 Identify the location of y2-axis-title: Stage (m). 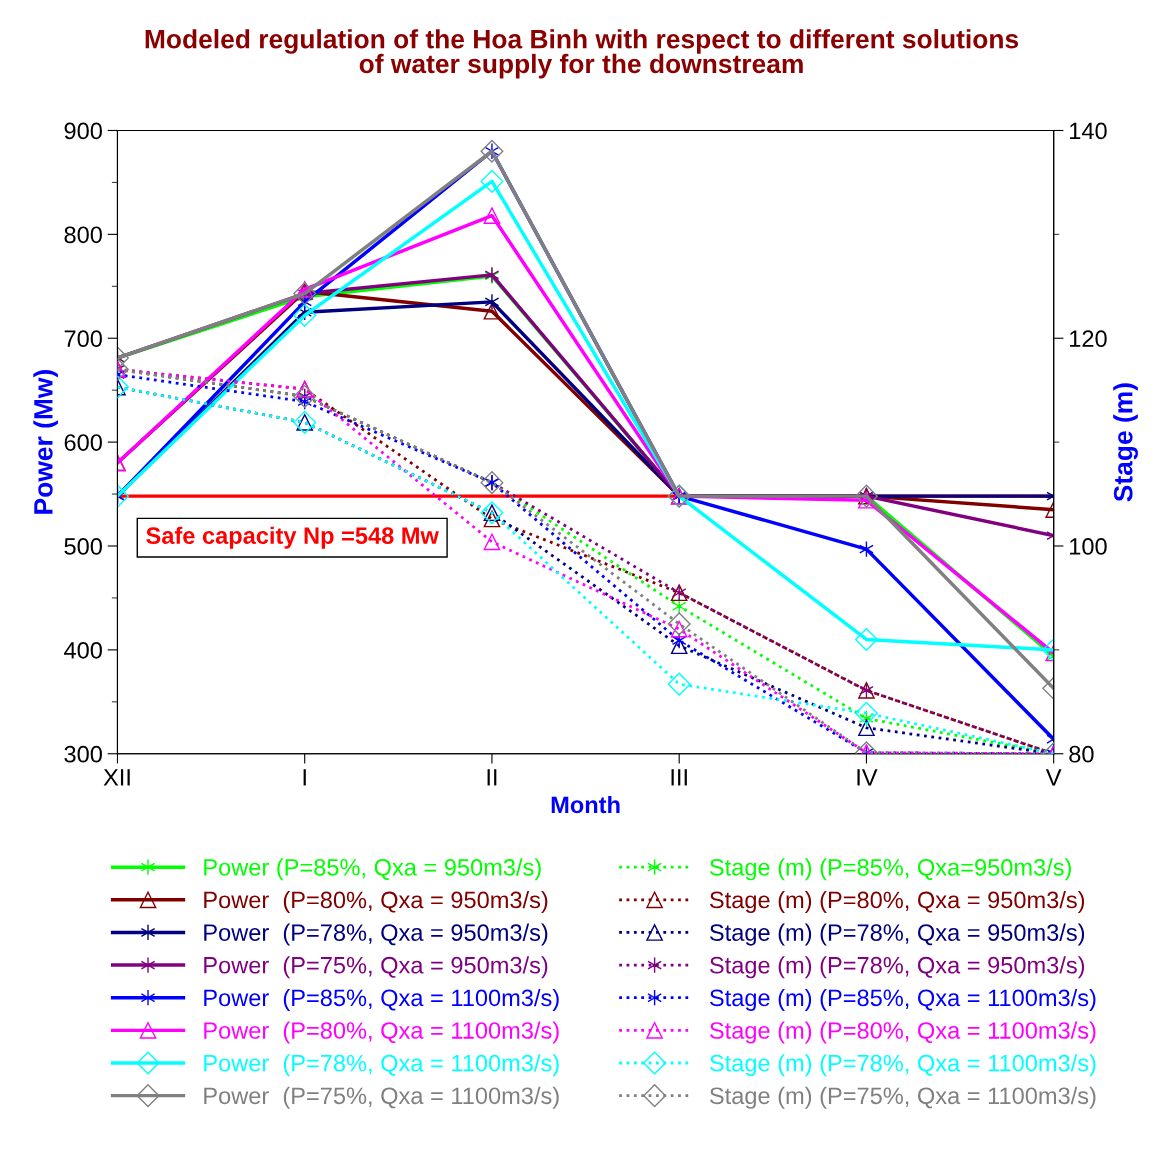
(1125, 442).